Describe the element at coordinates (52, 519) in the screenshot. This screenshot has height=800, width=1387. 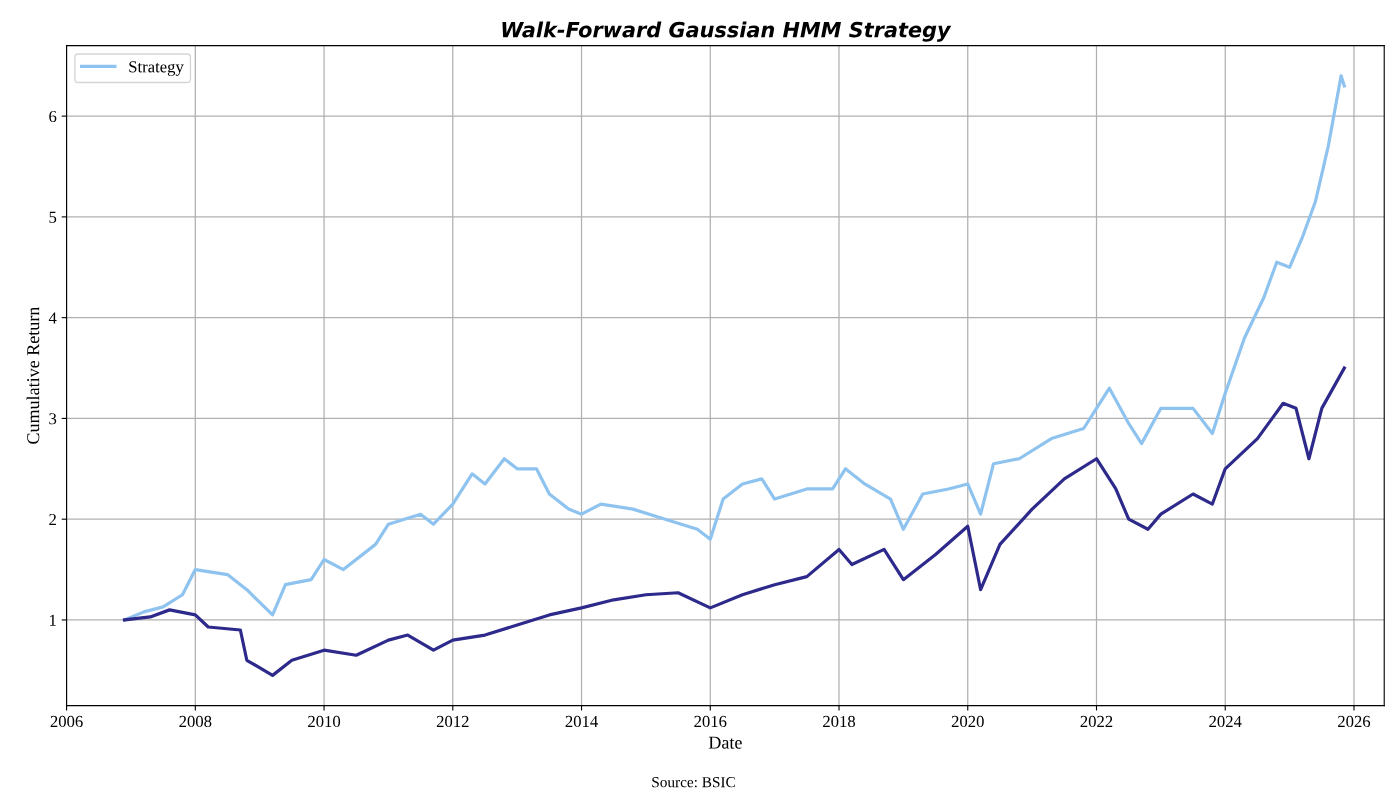
I see `y-tick-label: 2` at that location.